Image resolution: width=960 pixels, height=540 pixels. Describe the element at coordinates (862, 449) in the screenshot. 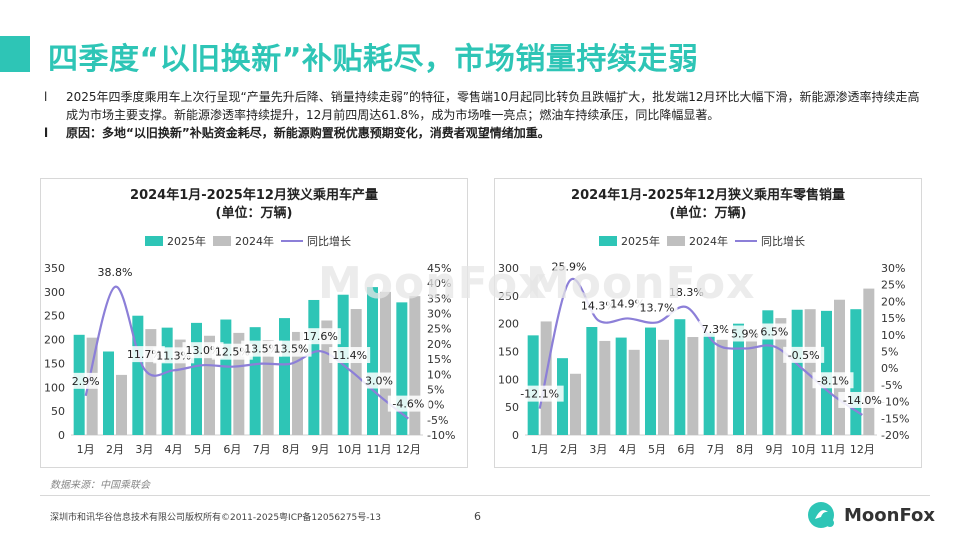

I see `x-tick-label: 12月` at that location.